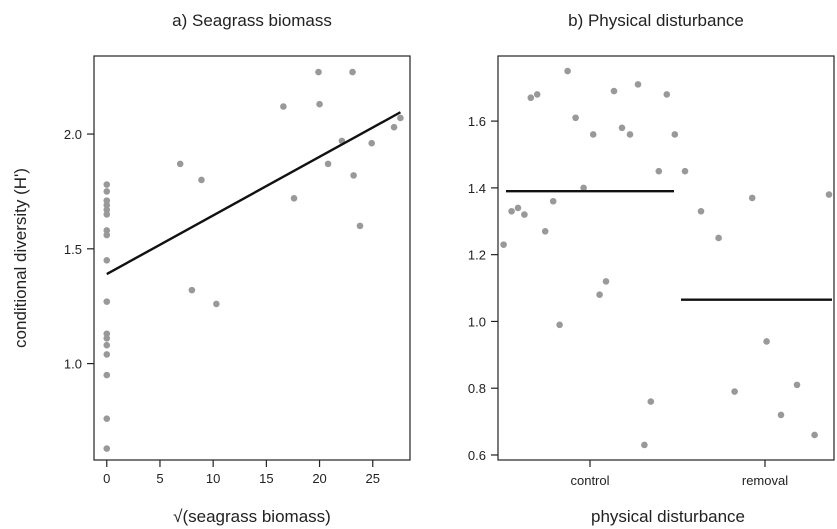  I want to click on panel-b-y-tick-label: 1.2, so click(477, 255).